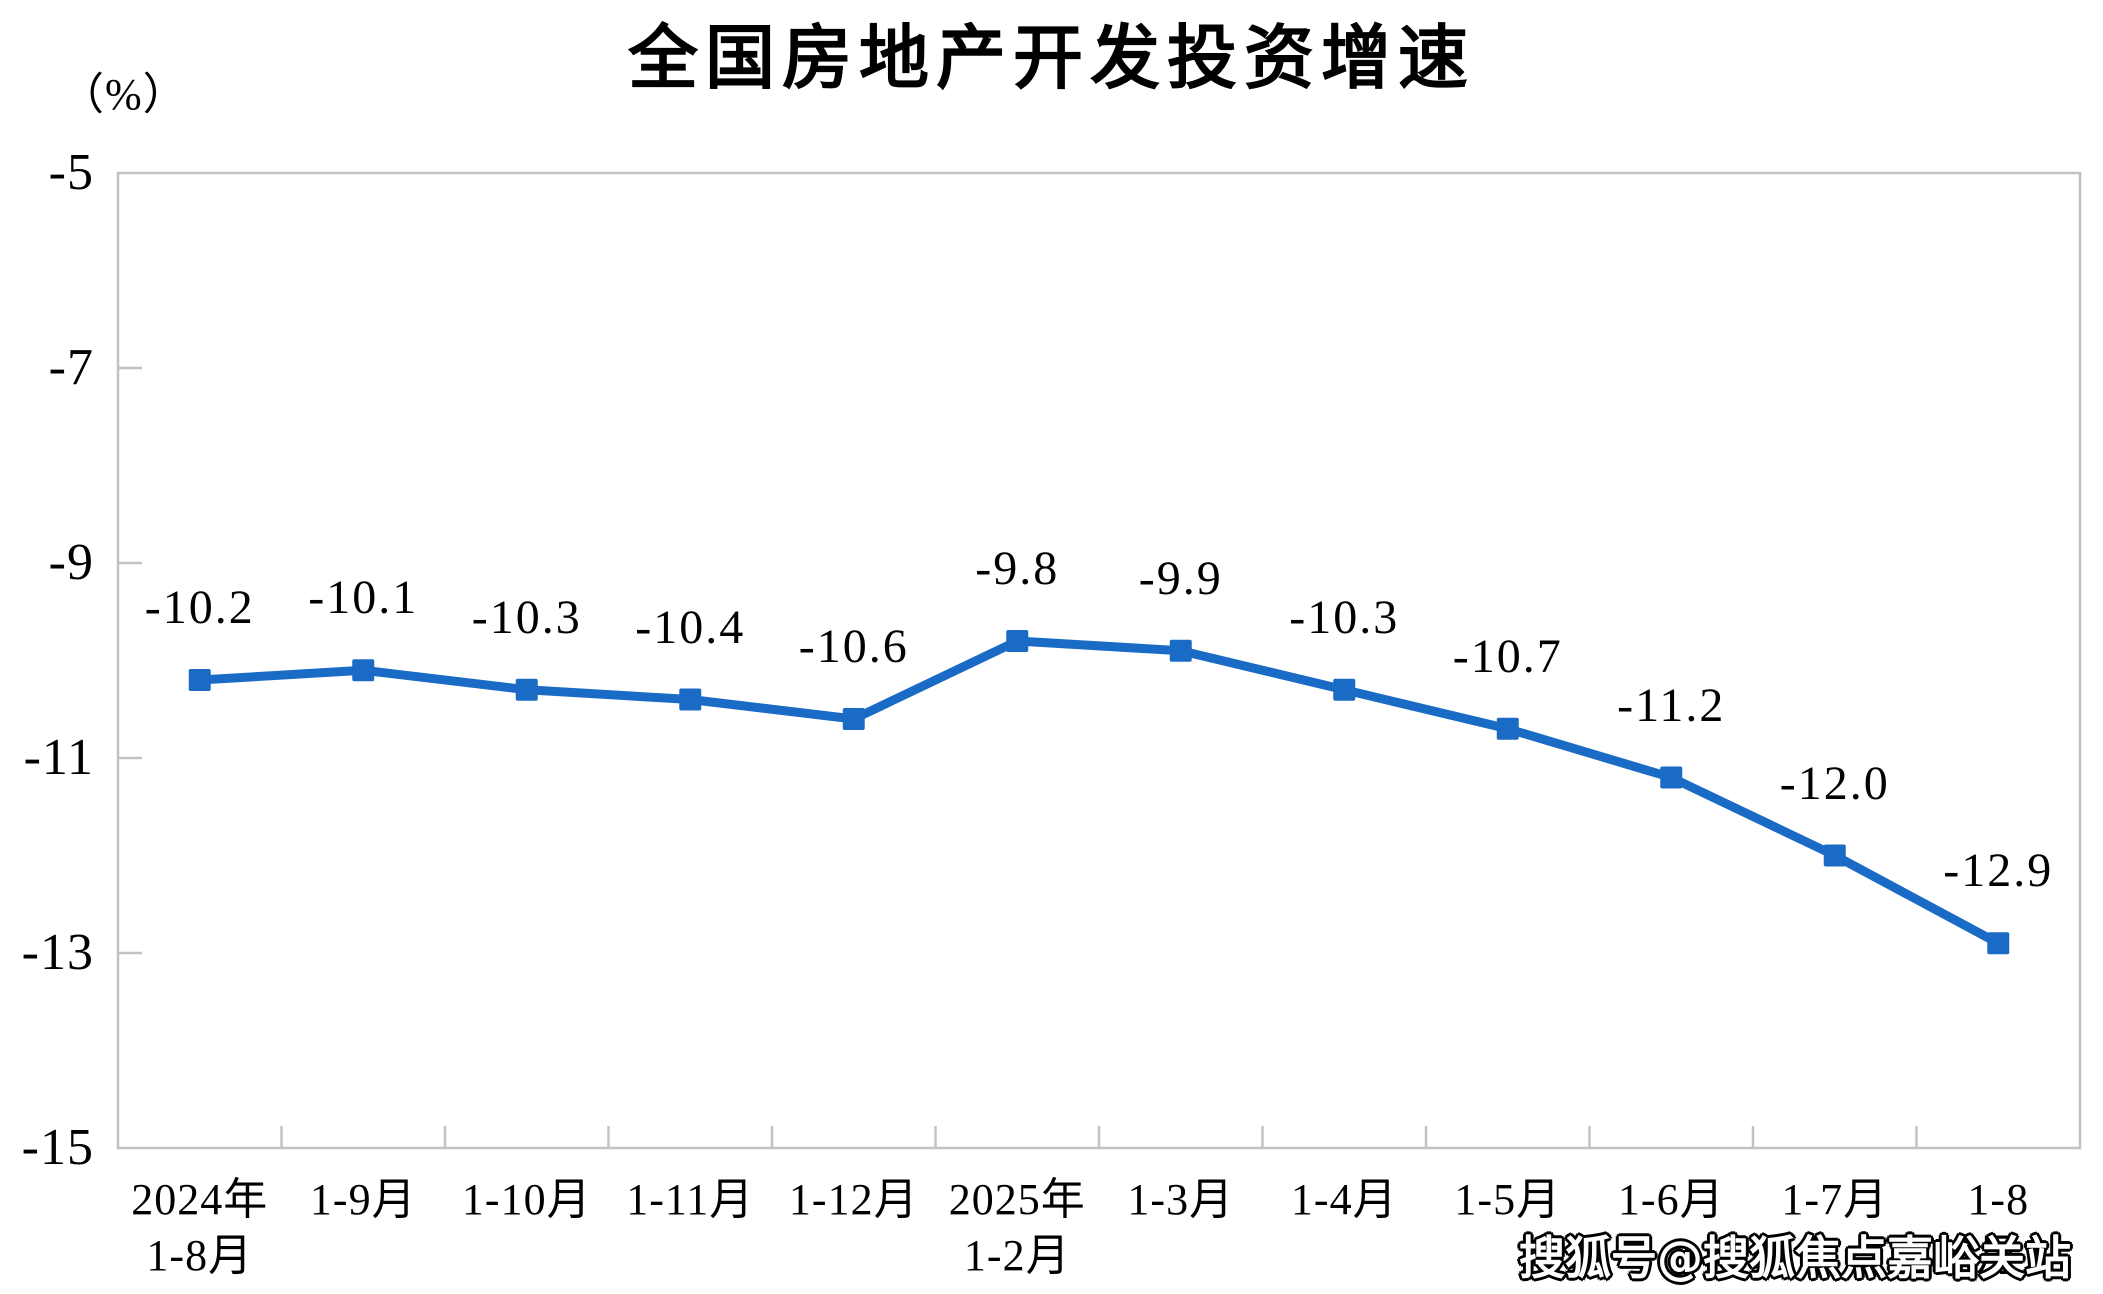 This screenshot has width=2103, height=1294. I want to click on data-label: -10.1, so click(363, 598).